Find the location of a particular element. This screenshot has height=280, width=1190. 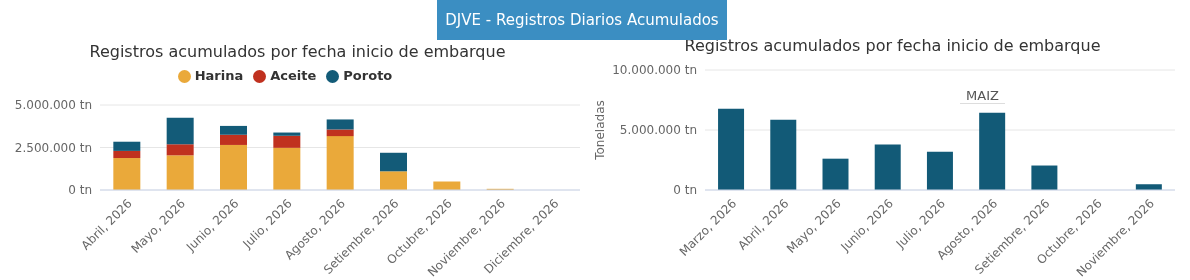

legend-label: Poroto is located at coordinates (368, 75).